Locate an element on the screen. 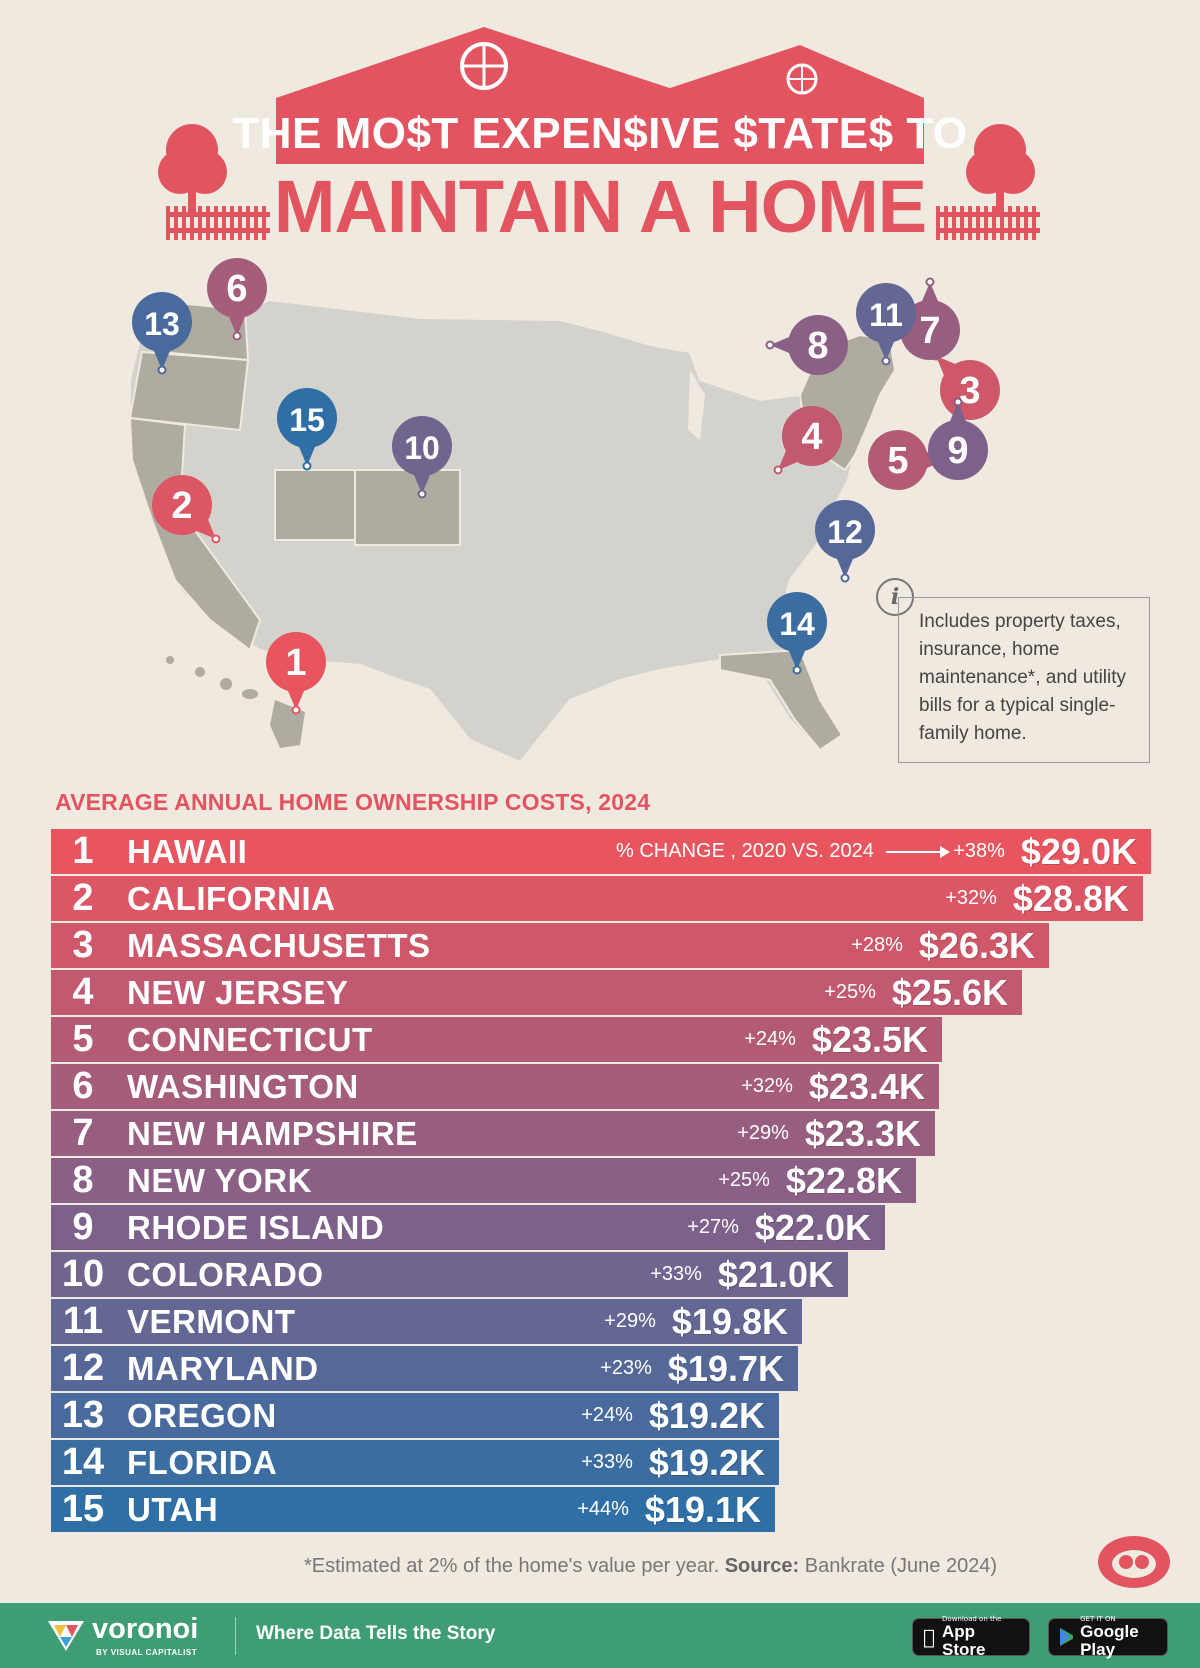 The image size is (1200, 1668). bar-category-label: VERMONT is located at coordinates (211, 1321).